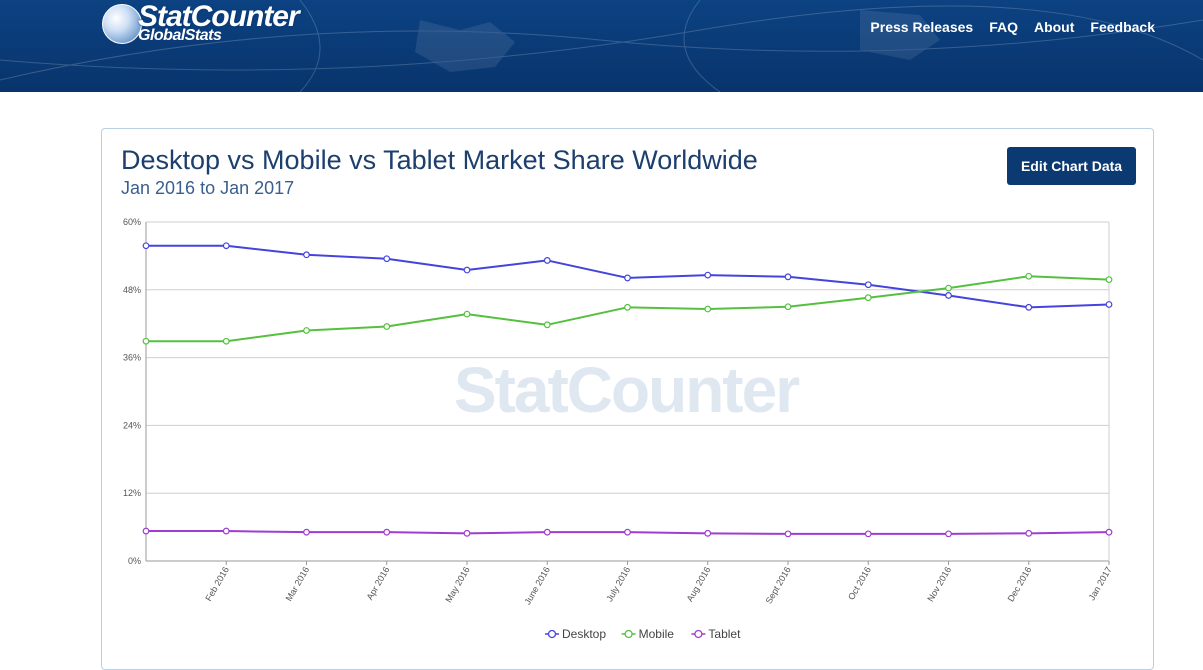 This screenshot has width=1203, height=670. I want to click on y-tick-label: 36%, so click(132, 358).